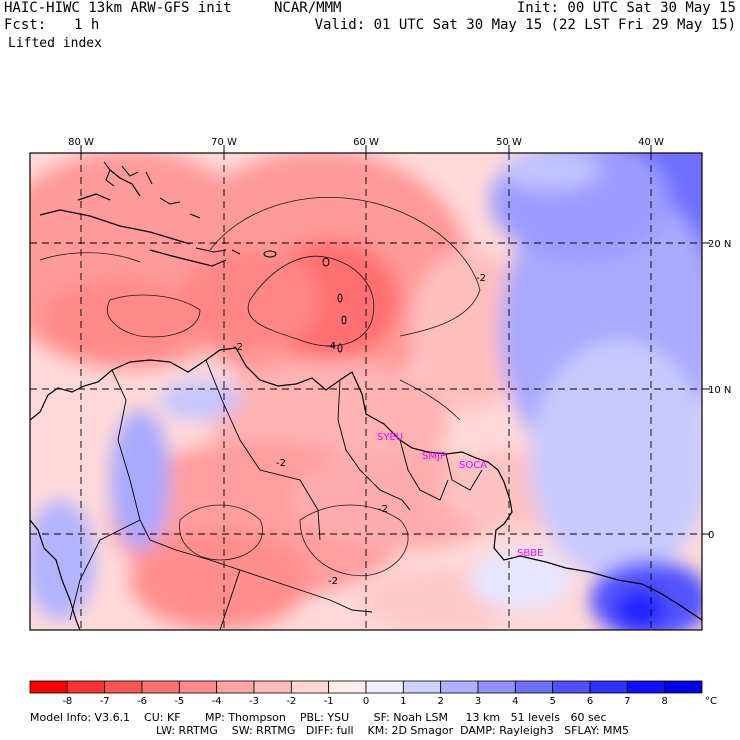 This screenshot has height=740, width=740. Describe the element at coordinates (515, 701) in the screenshot. I see `colorbar-tick-label: 4` at that location.